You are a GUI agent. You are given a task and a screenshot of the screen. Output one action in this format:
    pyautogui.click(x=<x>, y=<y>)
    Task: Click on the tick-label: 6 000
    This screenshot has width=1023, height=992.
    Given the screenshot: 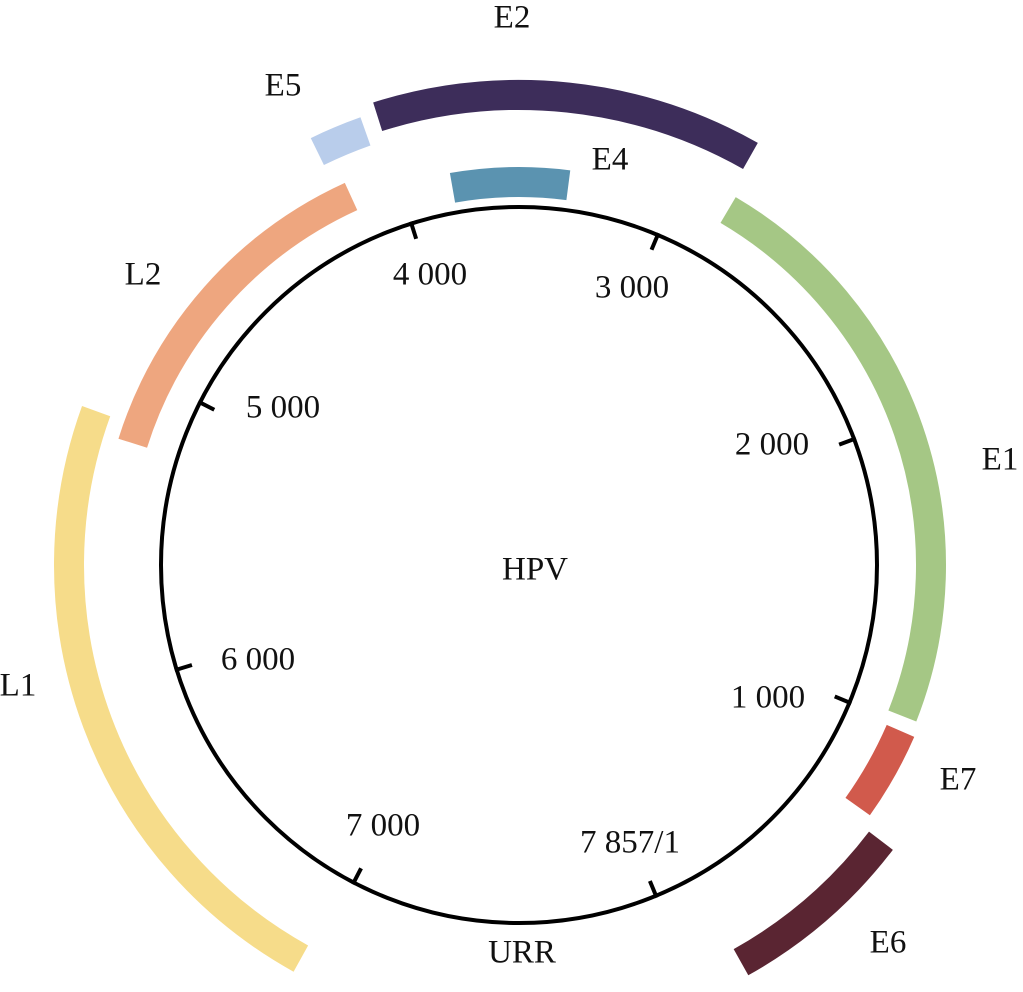 What is the action you would take?
    pyautogui.click(x=258, y=660)
    